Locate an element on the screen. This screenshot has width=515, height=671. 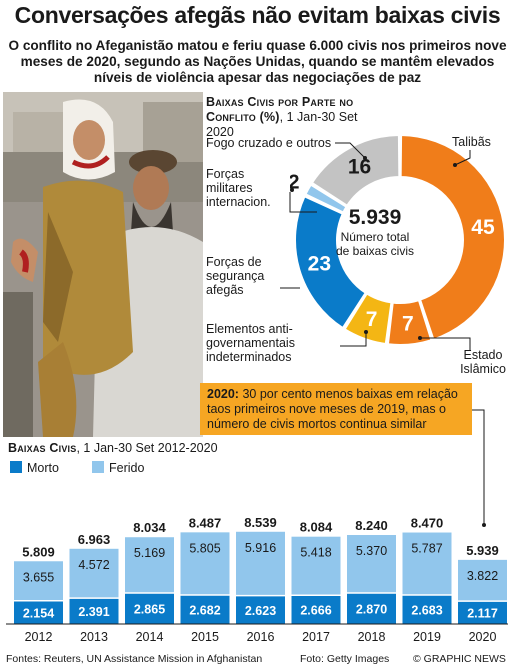
bar-label-killed-2014: 2.865 is located at coordinates (149, 610).